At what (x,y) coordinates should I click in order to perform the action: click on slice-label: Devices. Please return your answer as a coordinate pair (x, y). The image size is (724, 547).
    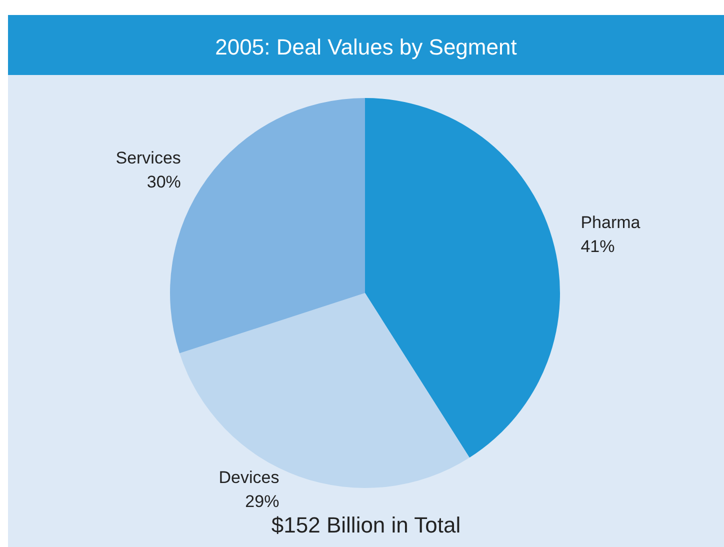
    Looking at the image, I should click on (249, 478).